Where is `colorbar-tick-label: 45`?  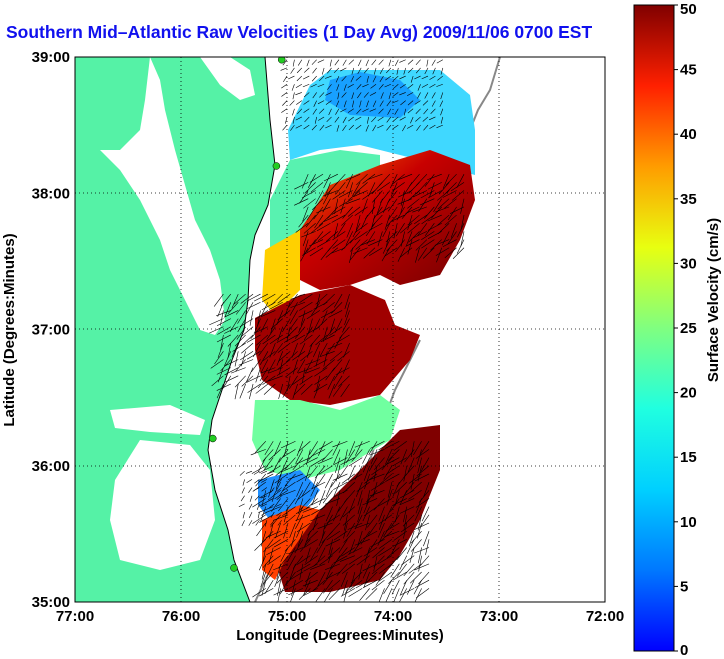 colorbar-tick-label: 45 is located at coordinates (688, 70).